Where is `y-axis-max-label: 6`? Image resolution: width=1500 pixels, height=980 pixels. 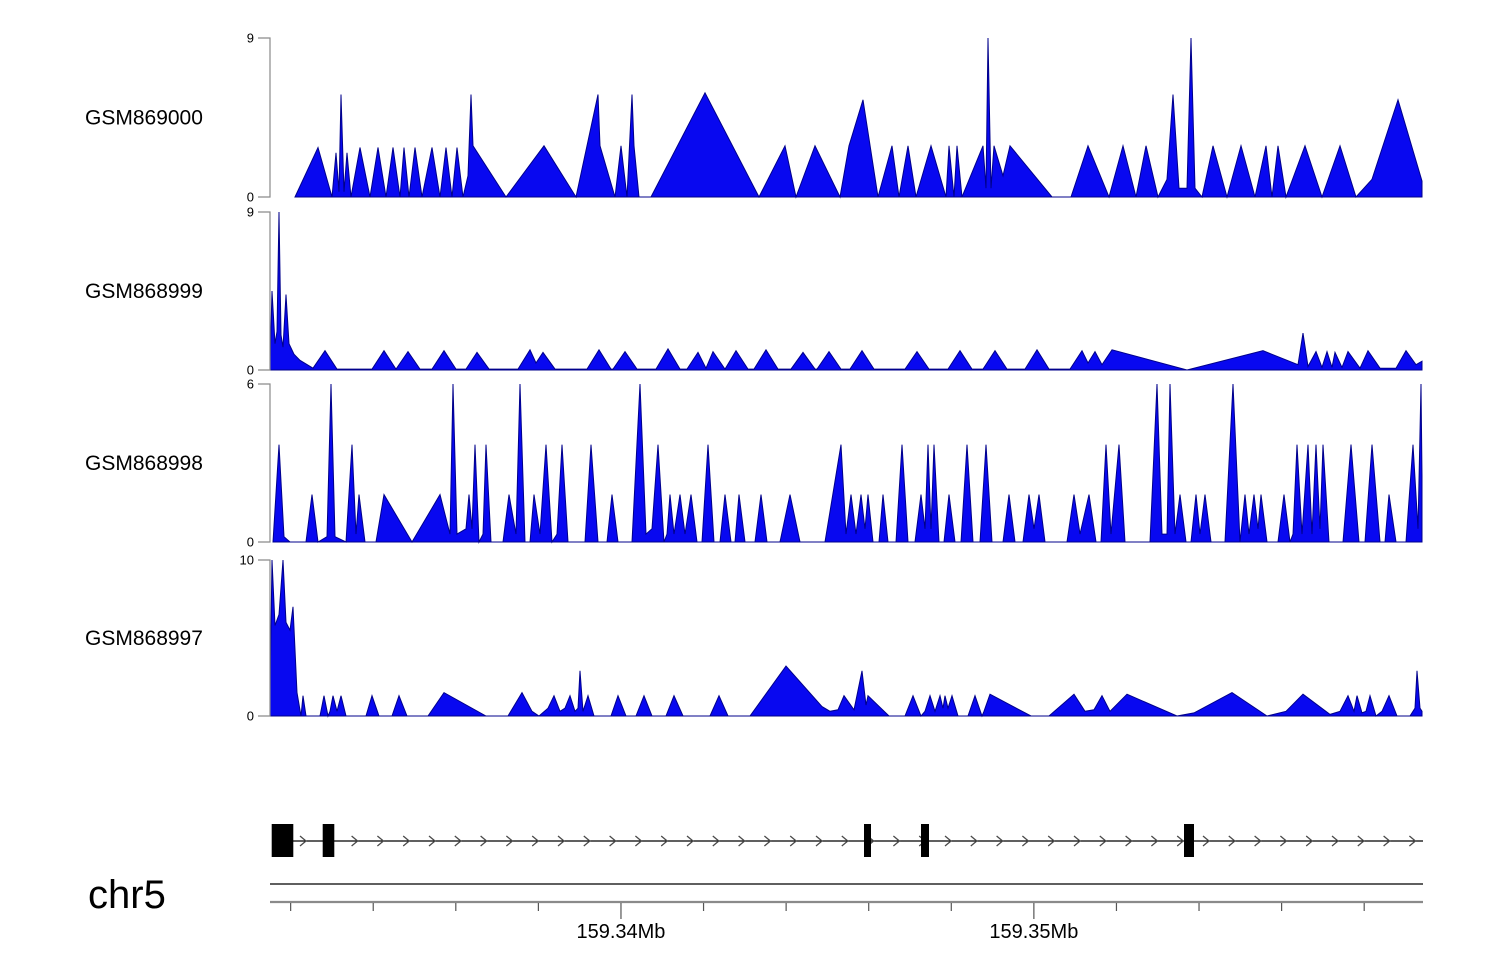 y-axis-max-label: 6 is located at coordinates (250, 384).